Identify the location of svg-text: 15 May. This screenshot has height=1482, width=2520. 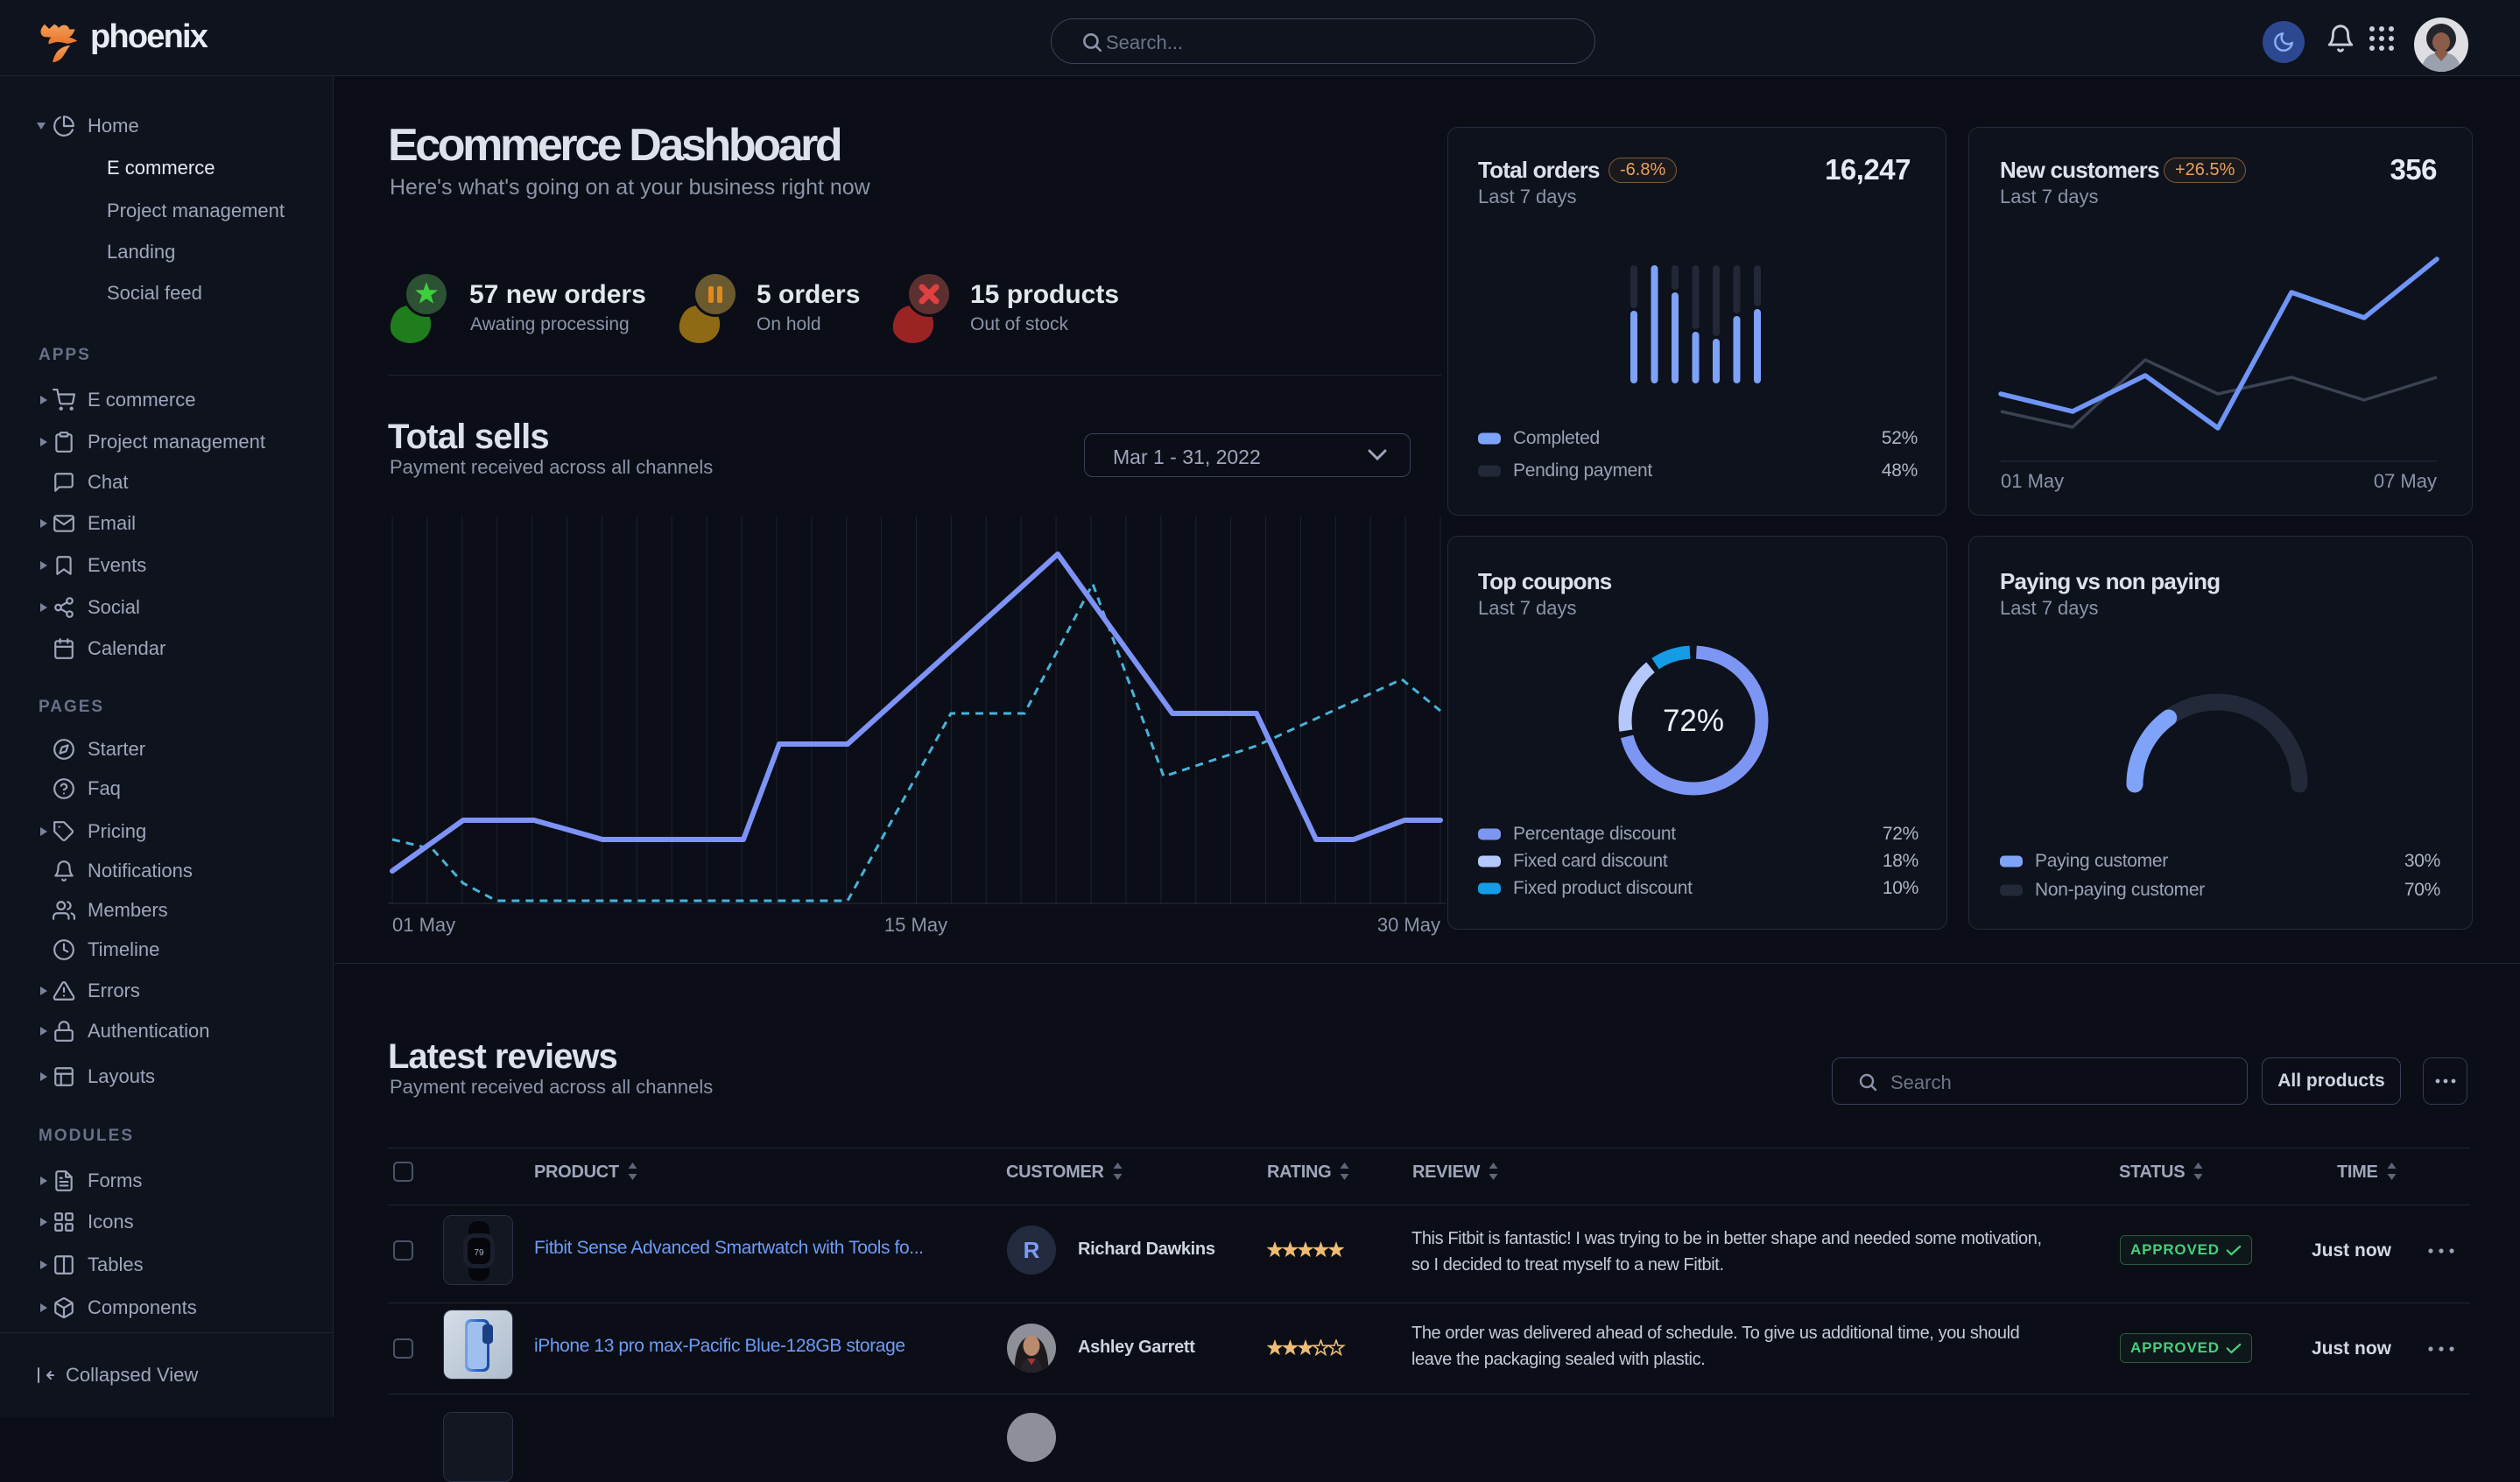
(916, 925).